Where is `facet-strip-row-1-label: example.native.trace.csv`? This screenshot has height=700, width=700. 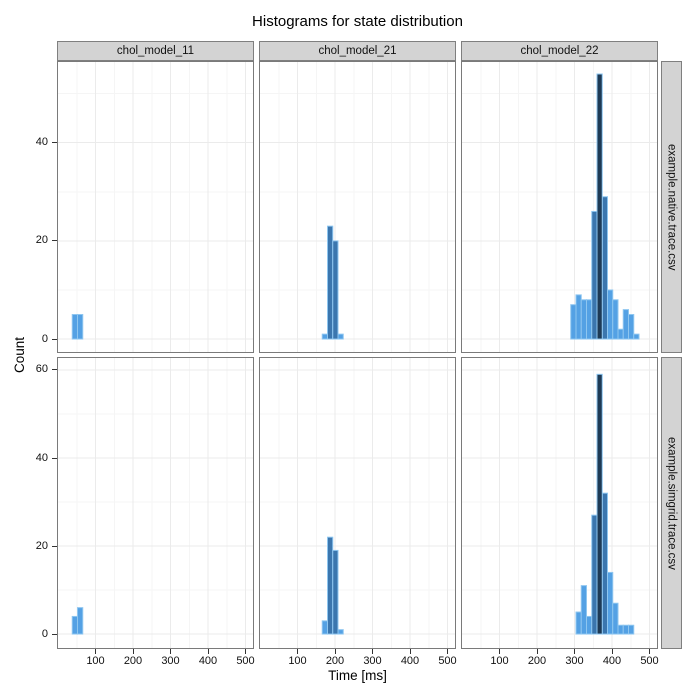 facet-strip-row-1-label: example.native.trace.csv is located at coordinates (671, 207).